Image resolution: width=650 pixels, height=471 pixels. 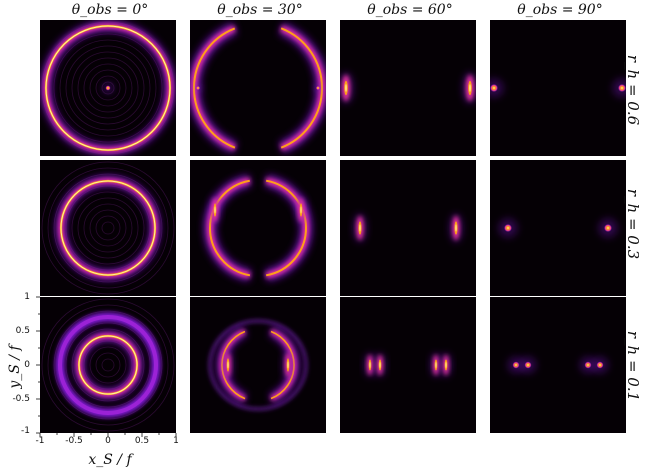 What do you see at coordinates (408, 88) in the screenshot?
I see `panel-r0-c2` at bounding box center [408, 88].